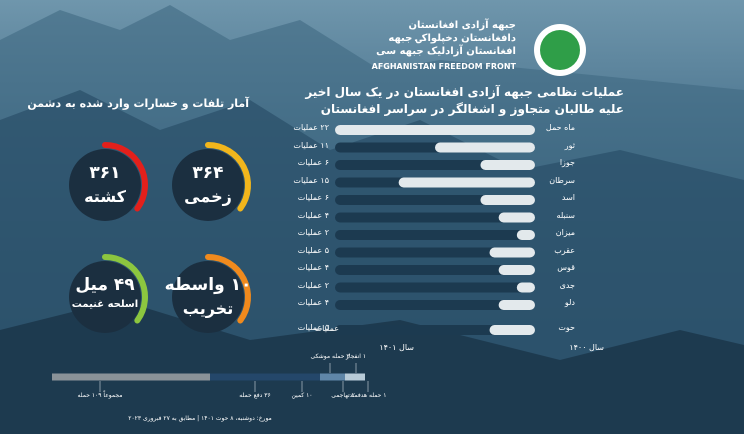 Image resolution: width=744 pixels, height=434 pixels. What do you see at coordinates (443, 66) in the screenshot?
I see `org-english: AFGHANISTAN FREEDOM FRONT` at bounding box center [443, 66].